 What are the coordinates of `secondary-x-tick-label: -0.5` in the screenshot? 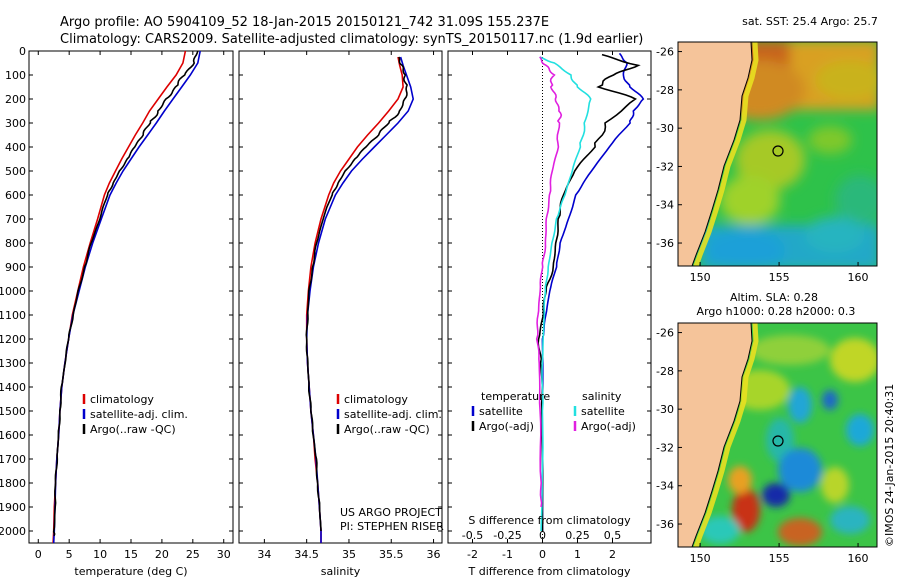 It's located at (472, 535).